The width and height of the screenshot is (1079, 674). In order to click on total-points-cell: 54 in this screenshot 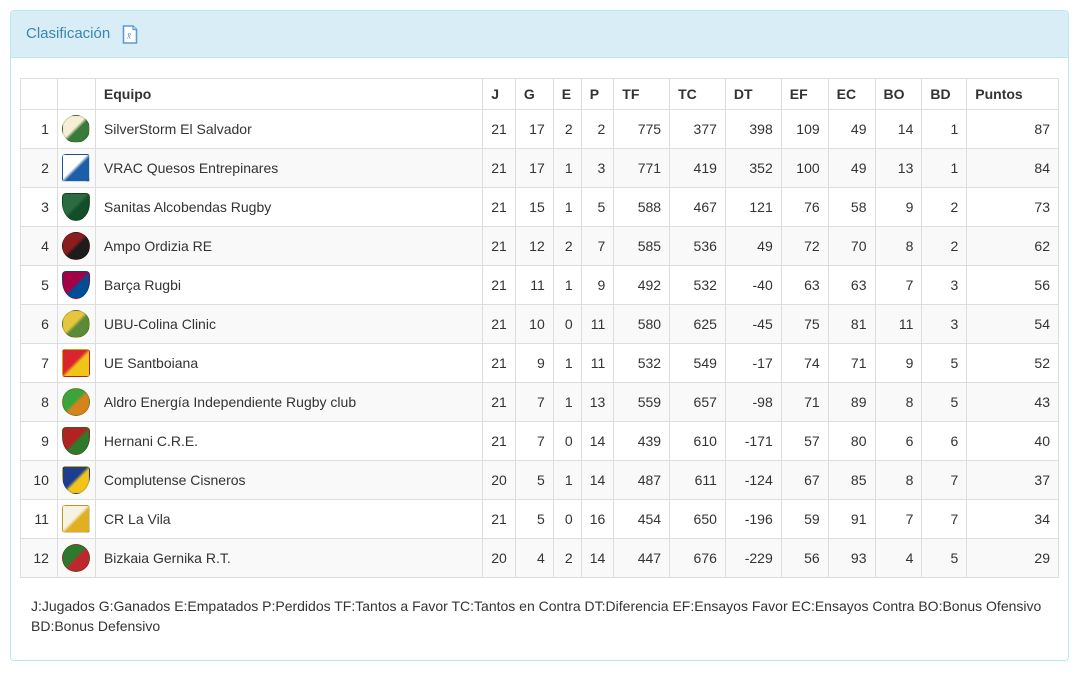, I will do `click(1012, 324)`.